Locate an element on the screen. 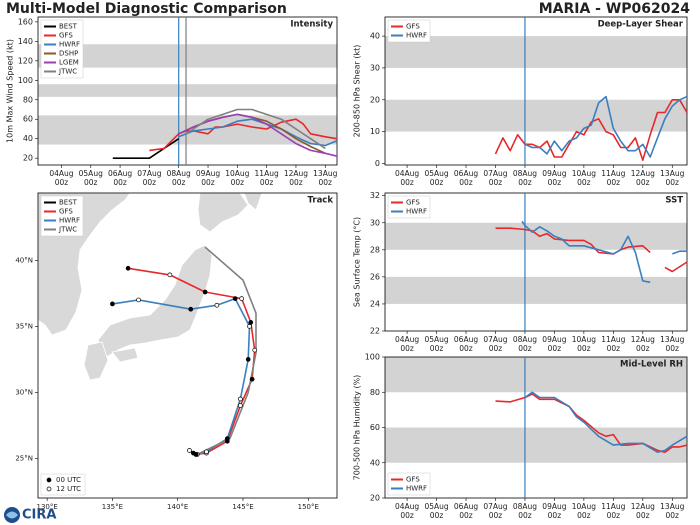 This screenshot has height=525, width=700. x-tick-label: 12Aug 00z is located at coordinates (296, 178).